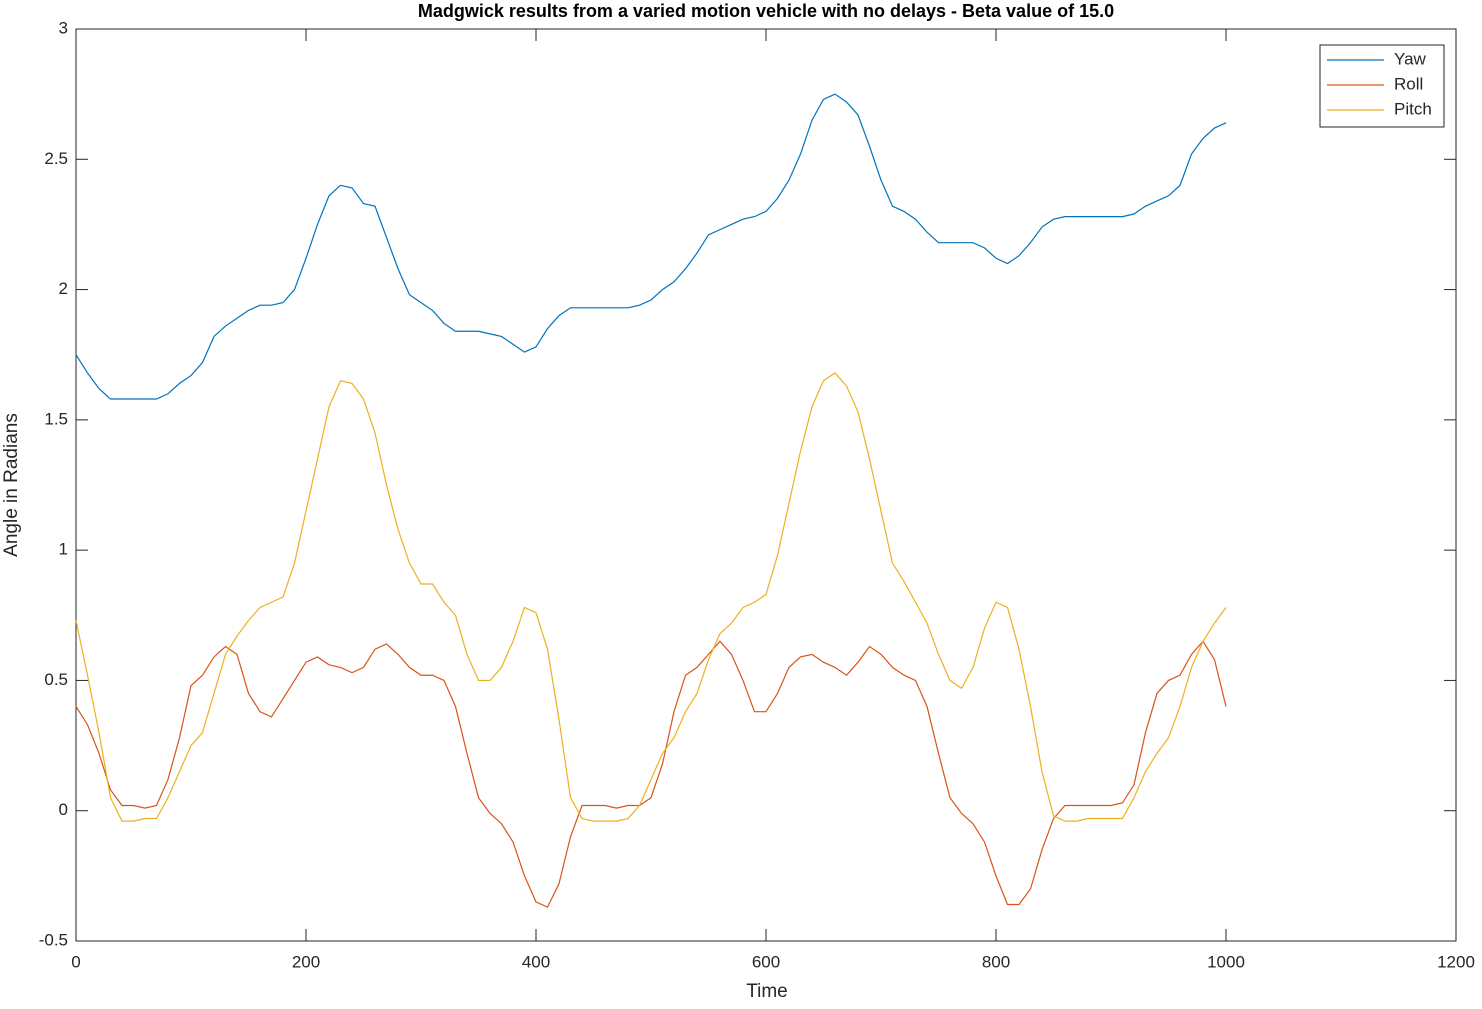 The width and height of the screenshot is (1482, 1009). I want to click on x-tick-label: 200, so click(306, 961).